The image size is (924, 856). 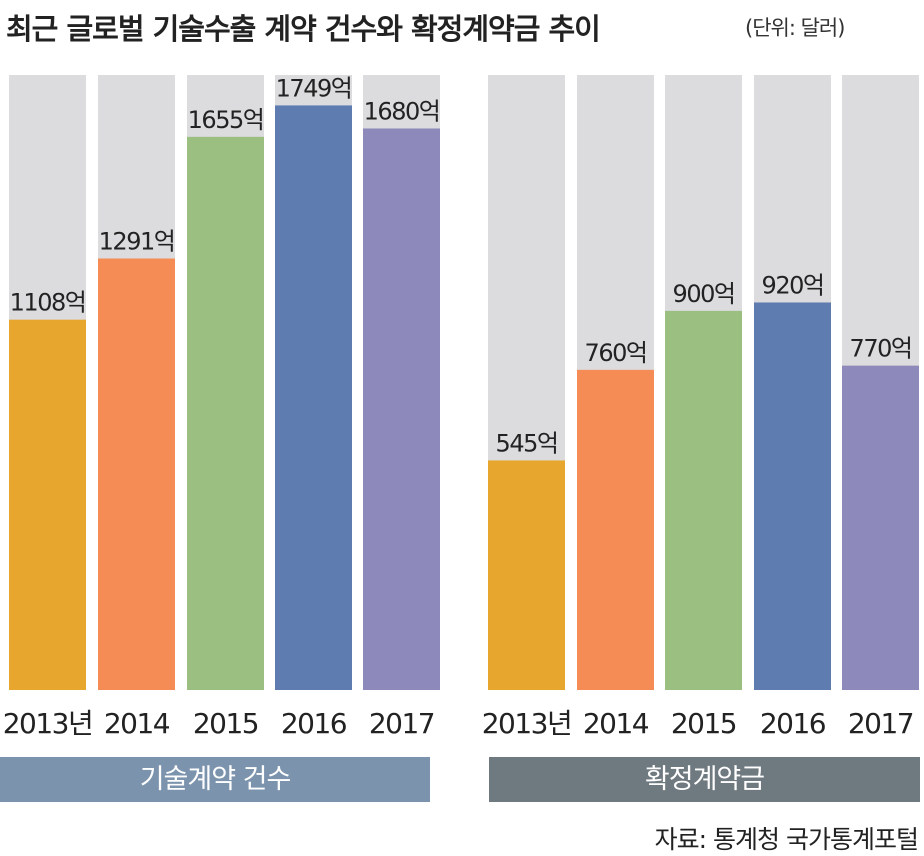 I want to click on chart-title: 최근 글로벌 기술수출 계약 건수와 확정계약금 추이, so click(x=303, y=29).